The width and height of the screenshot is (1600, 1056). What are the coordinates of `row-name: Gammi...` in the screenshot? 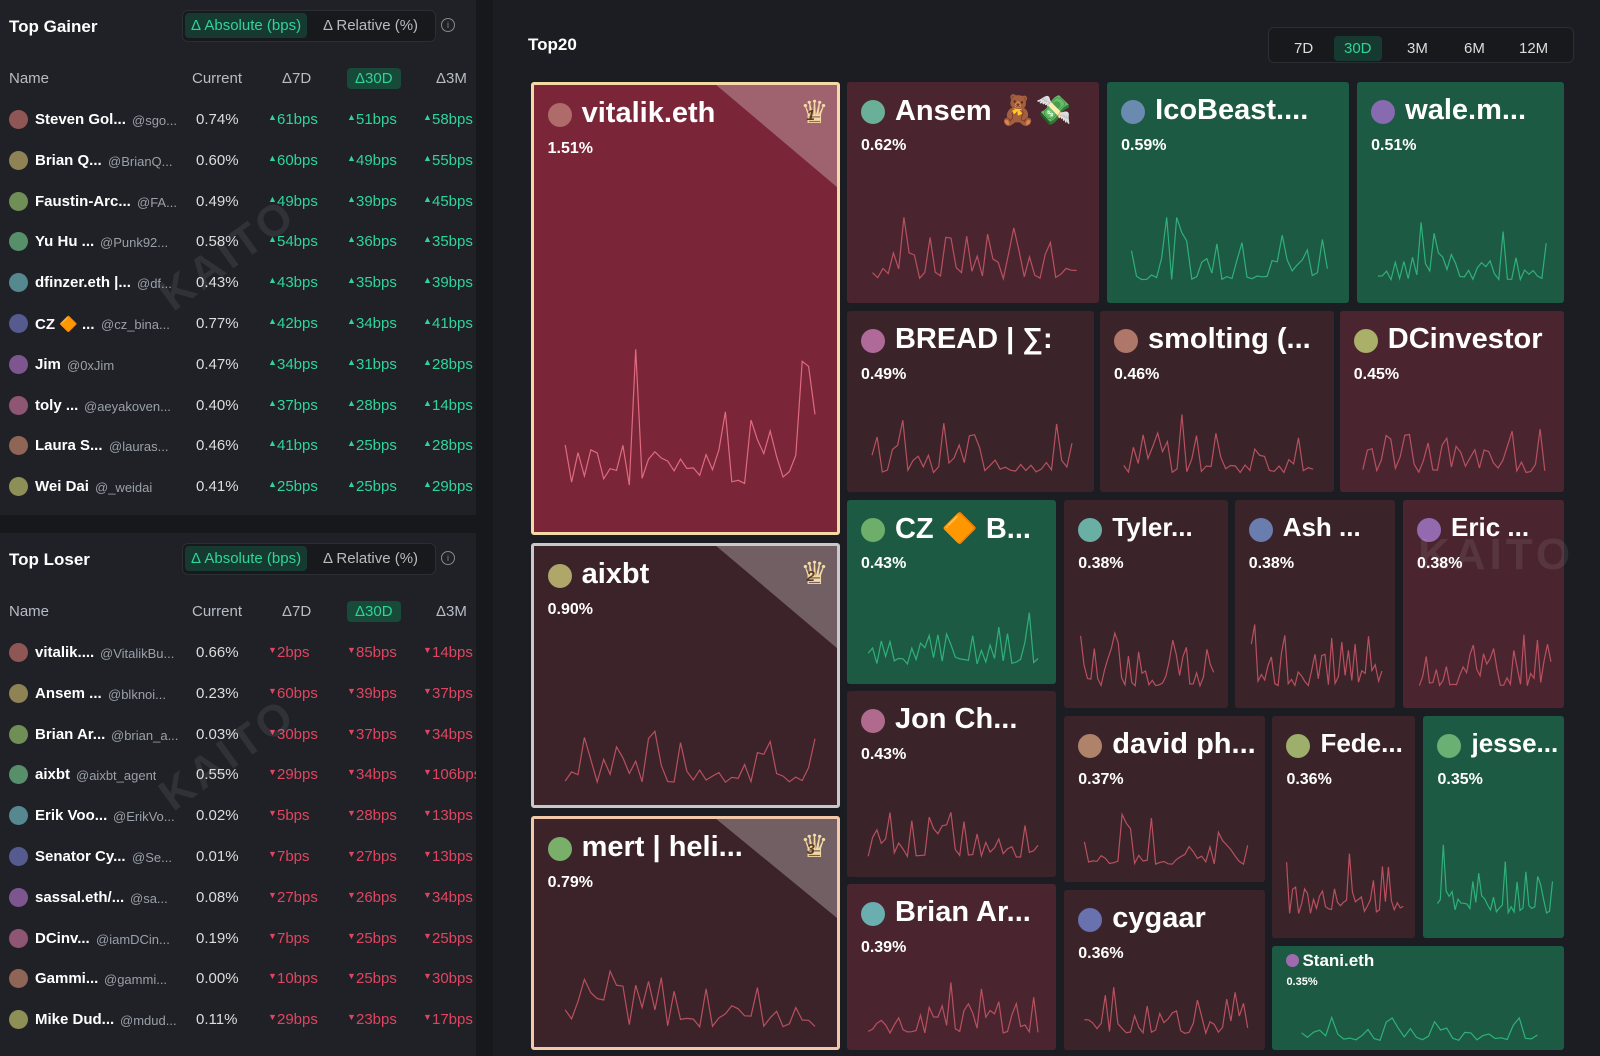 It's located at (67, 979).